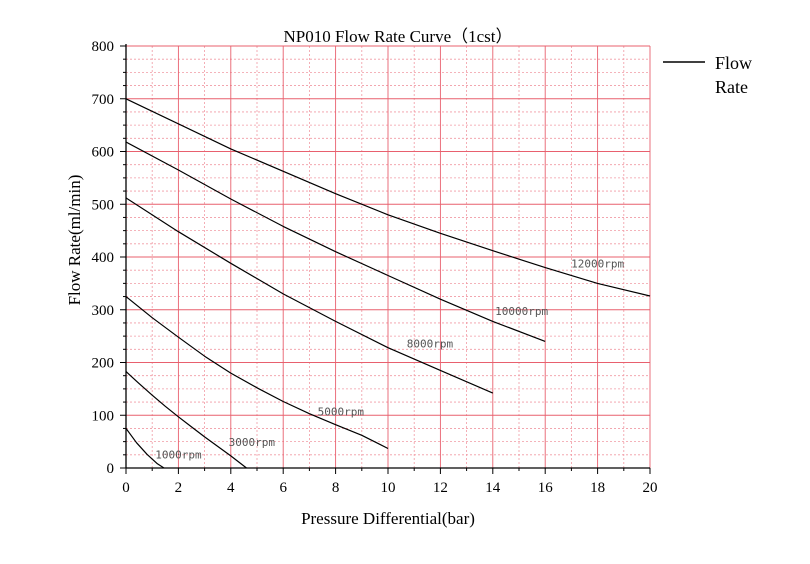 The height and width of the screenshot is (564, 810). Describe the element at coordinates (430, 344) in the screenshot. I see `annotation-8000rpm: 8000rpm` at that location.